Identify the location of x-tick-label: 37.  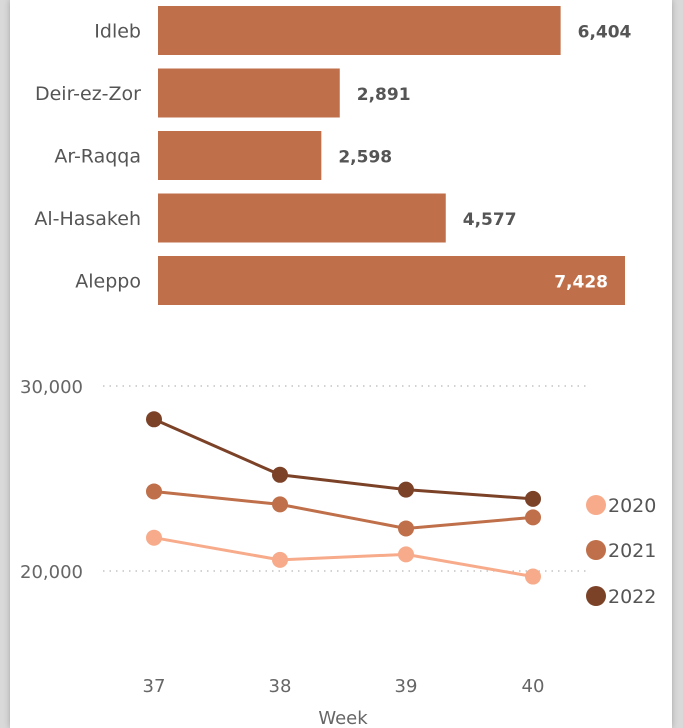
(154, 686).